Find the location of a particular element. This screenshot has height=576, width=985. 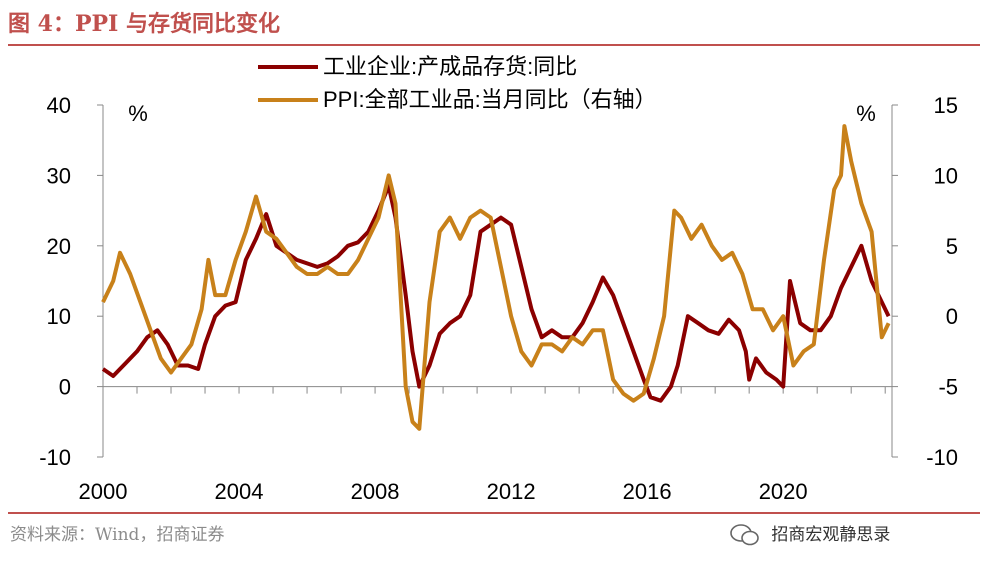

y-left-tick-label: 20 is located at coordinates (59, 246).